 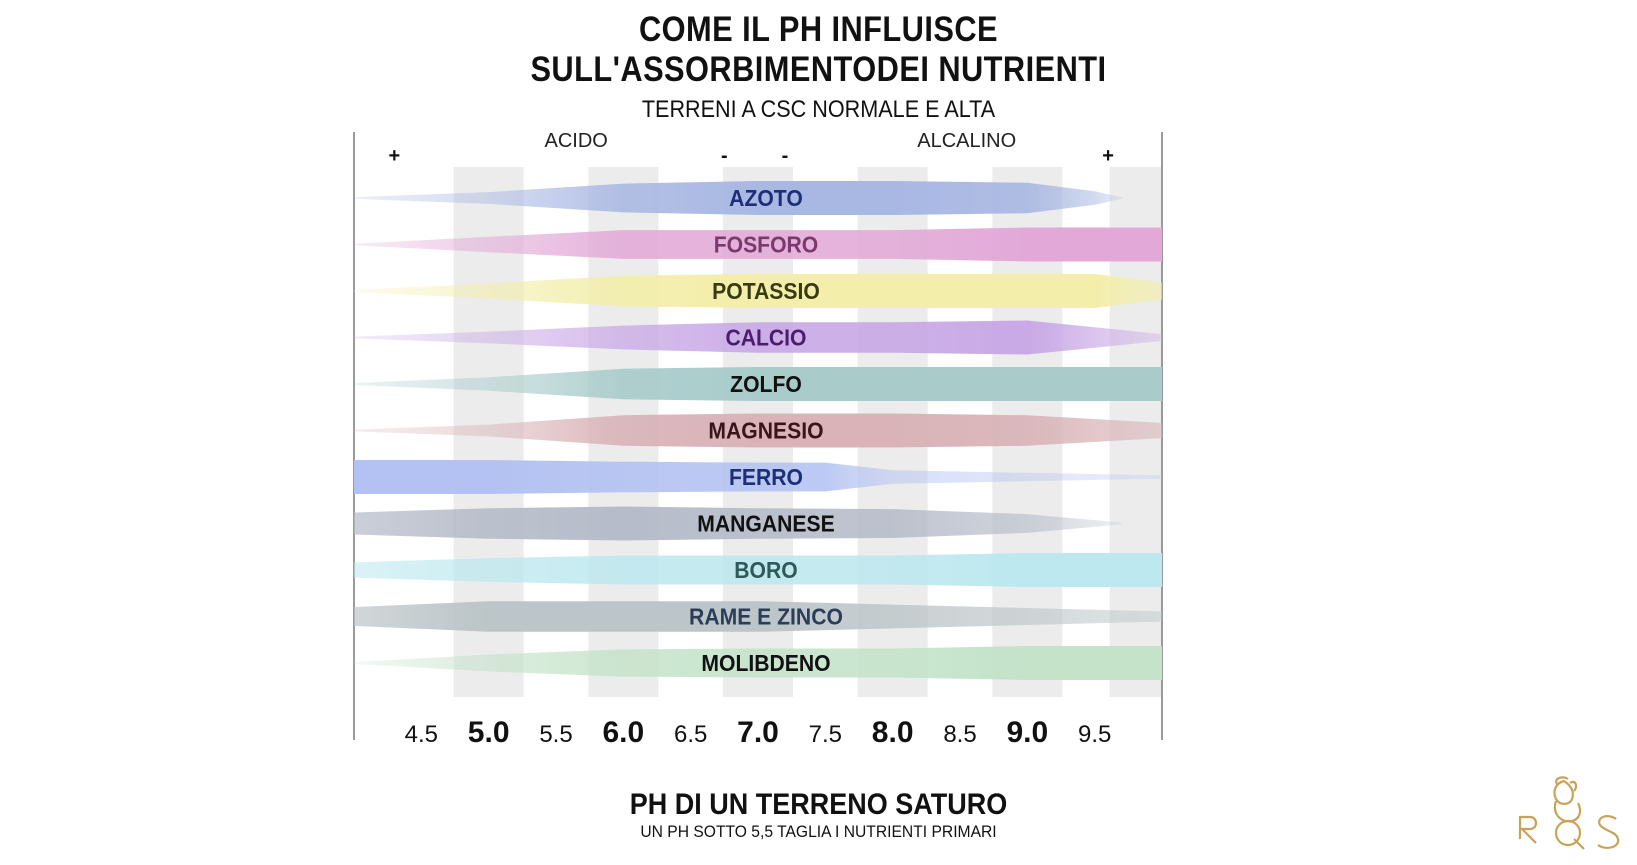 I want to click on tick-5.5: 5.5, so click(x=555, y=734).